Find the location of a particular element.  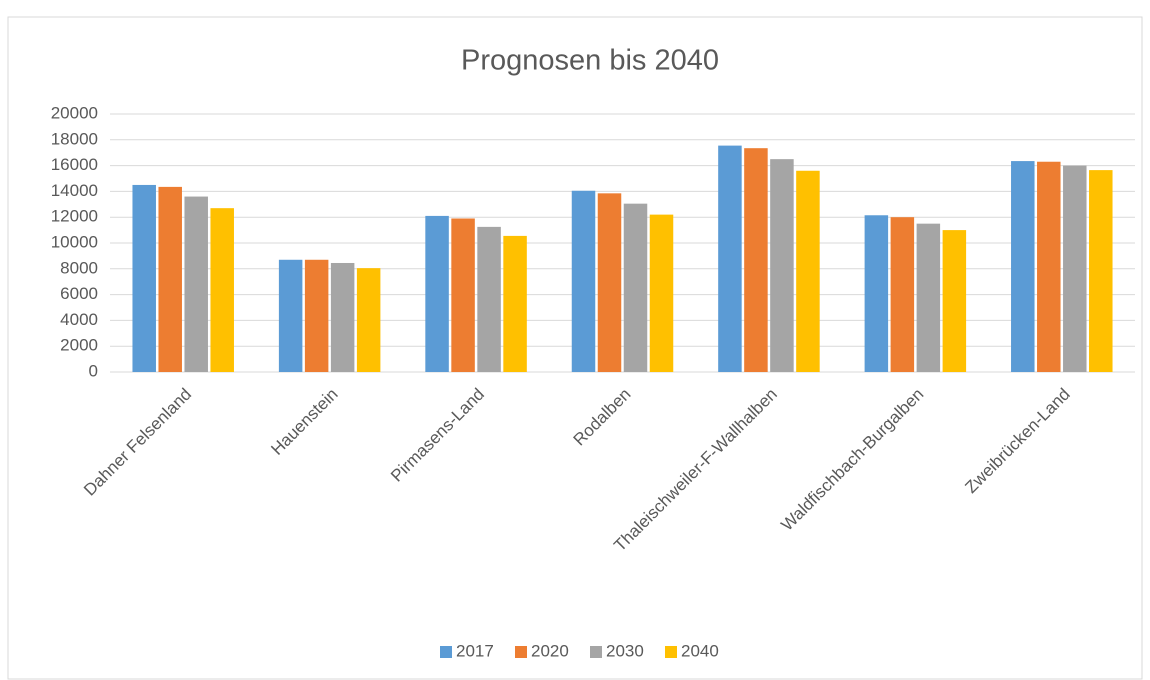

y-tick-label: 16000 is located at coordinates (74, 164).